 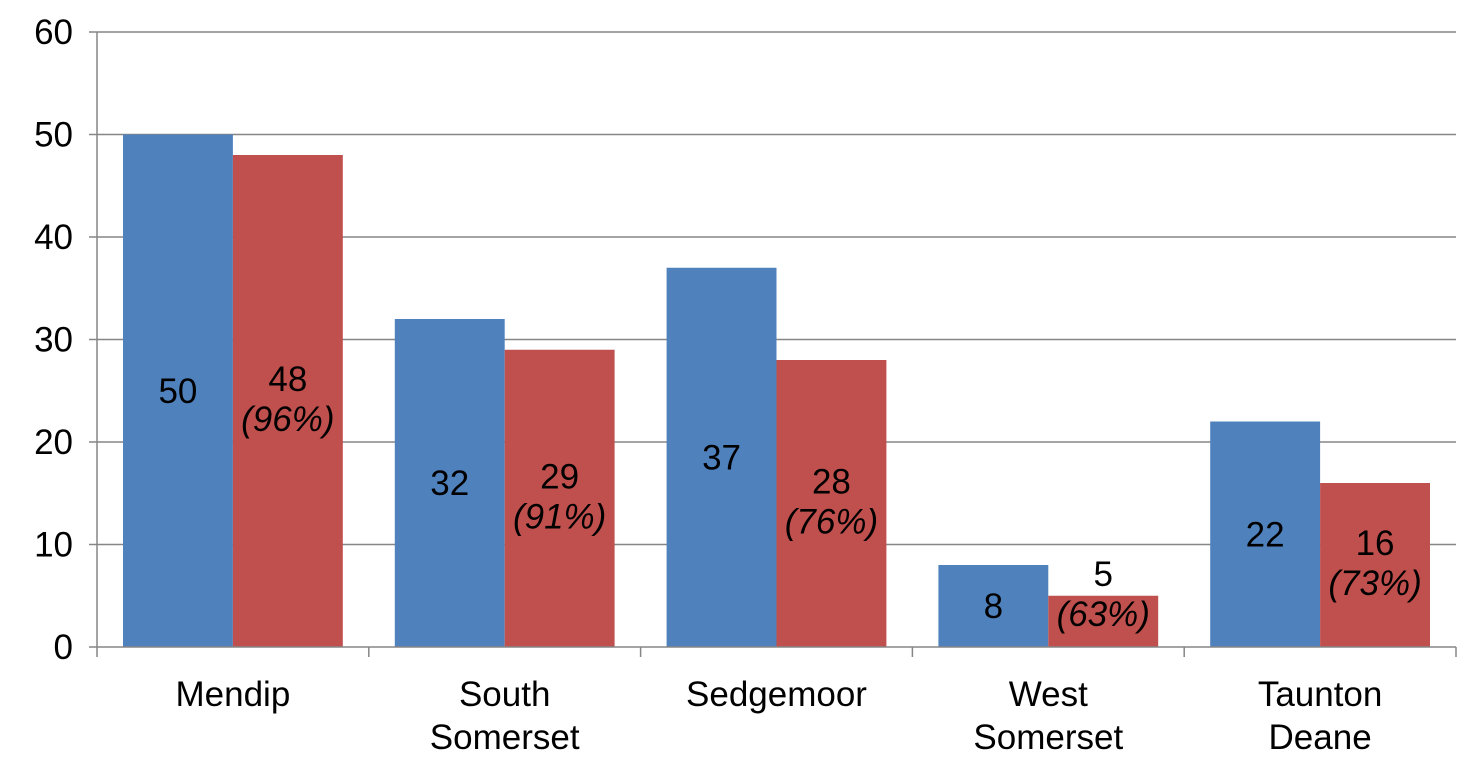 I want to click on bar-value-label: 22, so click(x=1265, y=534).